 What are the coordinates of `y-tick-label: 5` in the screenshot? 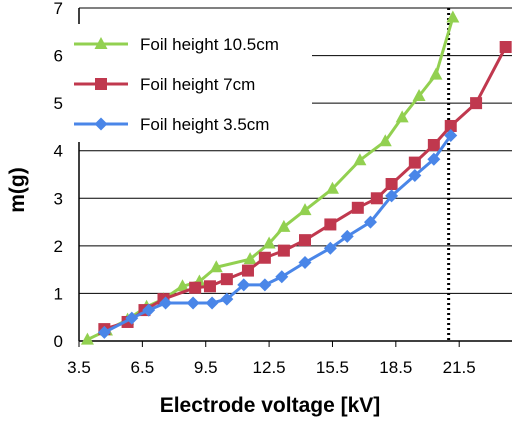 It's located at (58, 103).